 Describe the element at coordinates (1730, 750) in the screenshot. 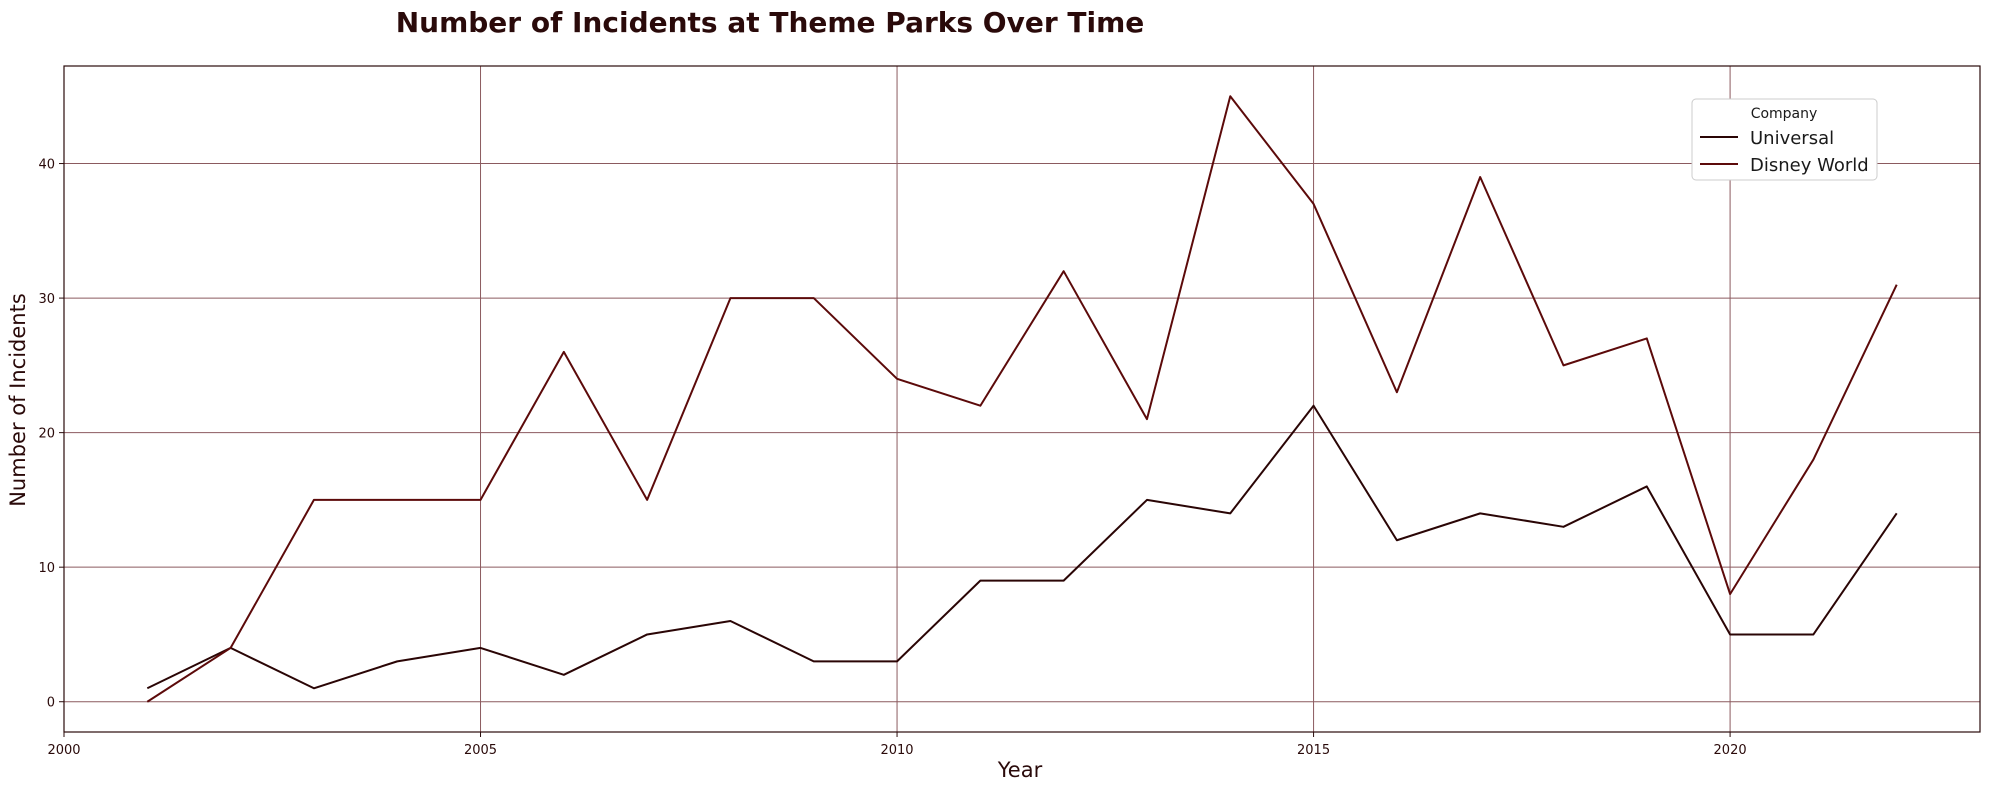

I see `x-tick-label: 2020` at that location.